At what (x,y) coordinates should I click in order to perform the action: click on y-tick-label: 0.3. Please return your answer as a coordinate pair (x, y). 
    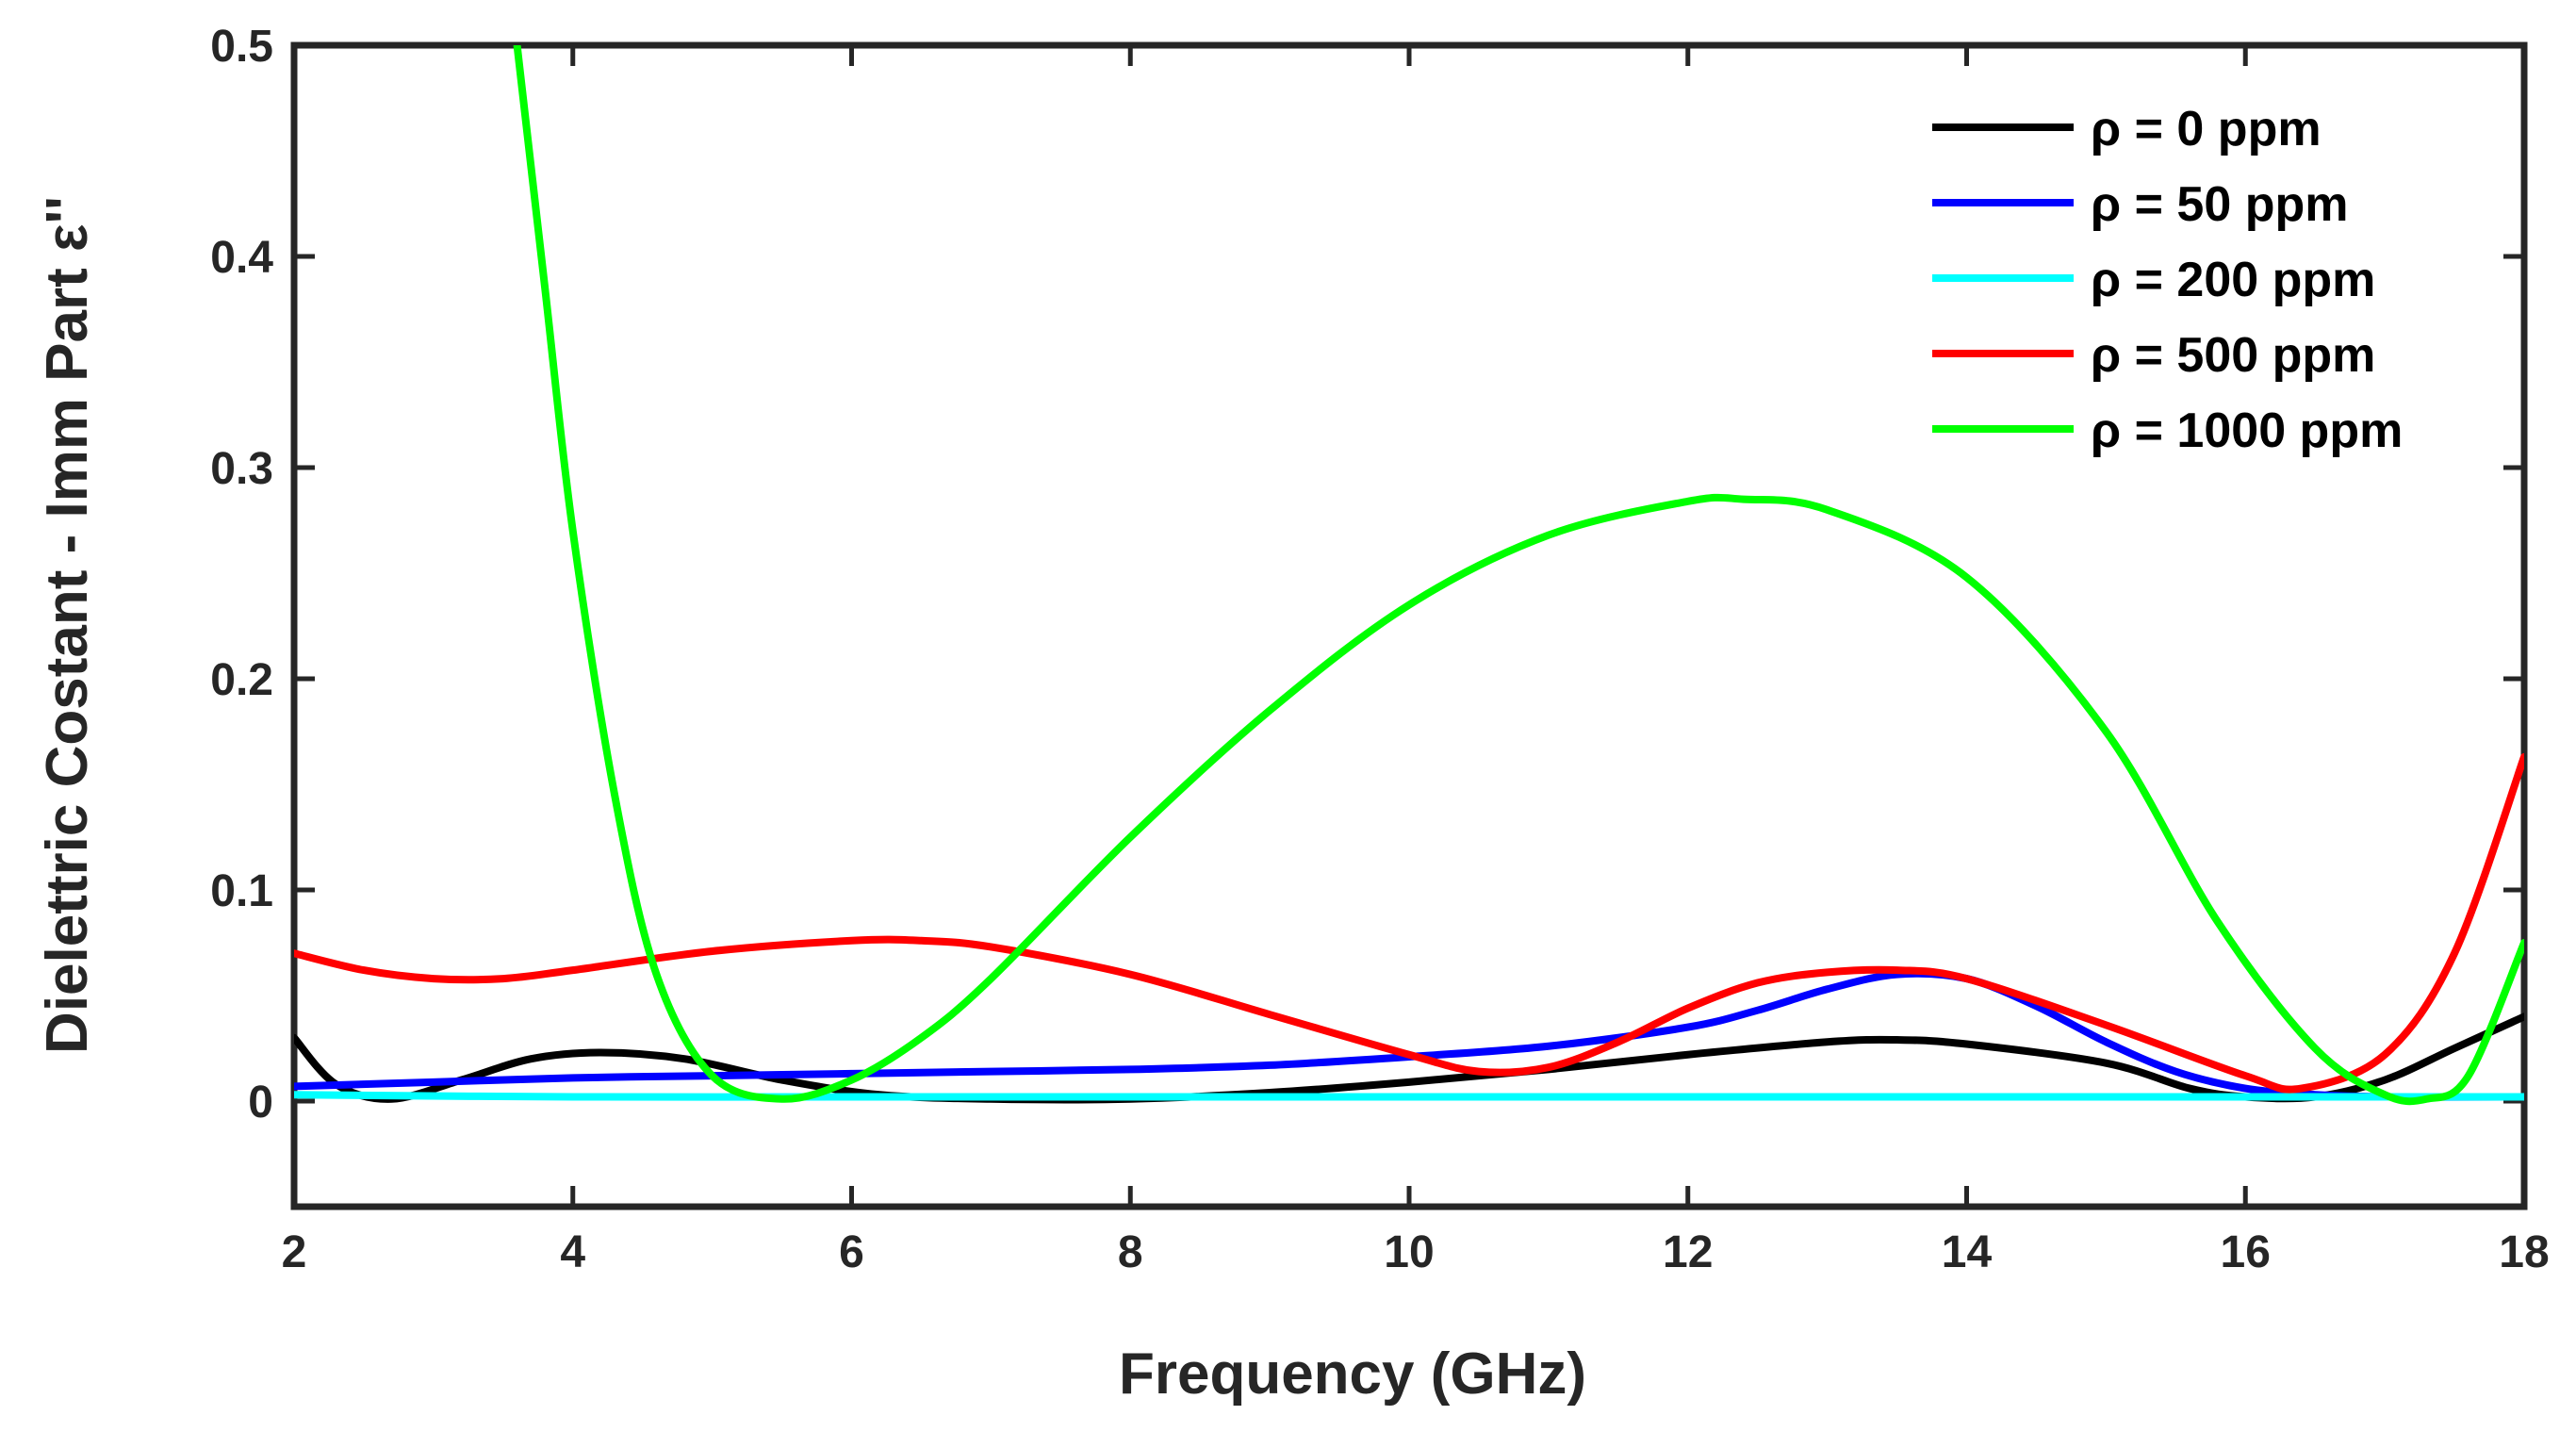
    Looking at the image, I should click on (241, 469).